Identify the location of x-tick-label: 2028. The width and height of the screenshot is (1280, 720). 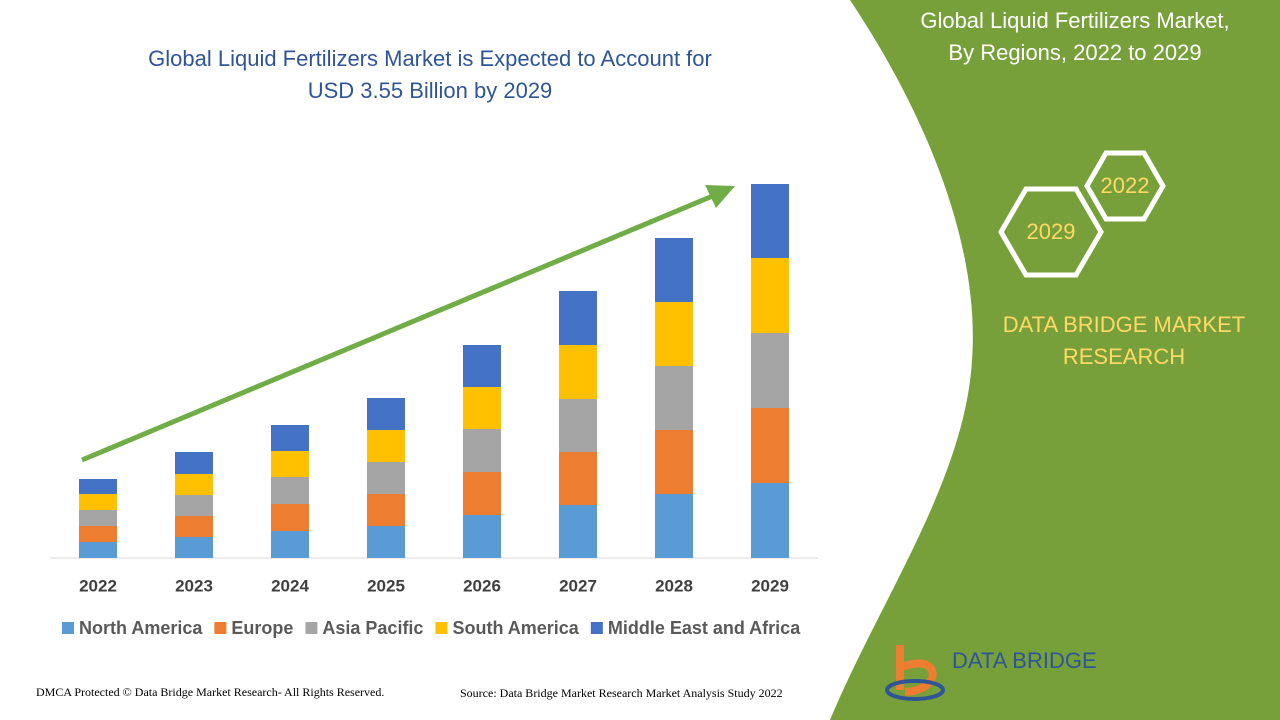
(674, 585).